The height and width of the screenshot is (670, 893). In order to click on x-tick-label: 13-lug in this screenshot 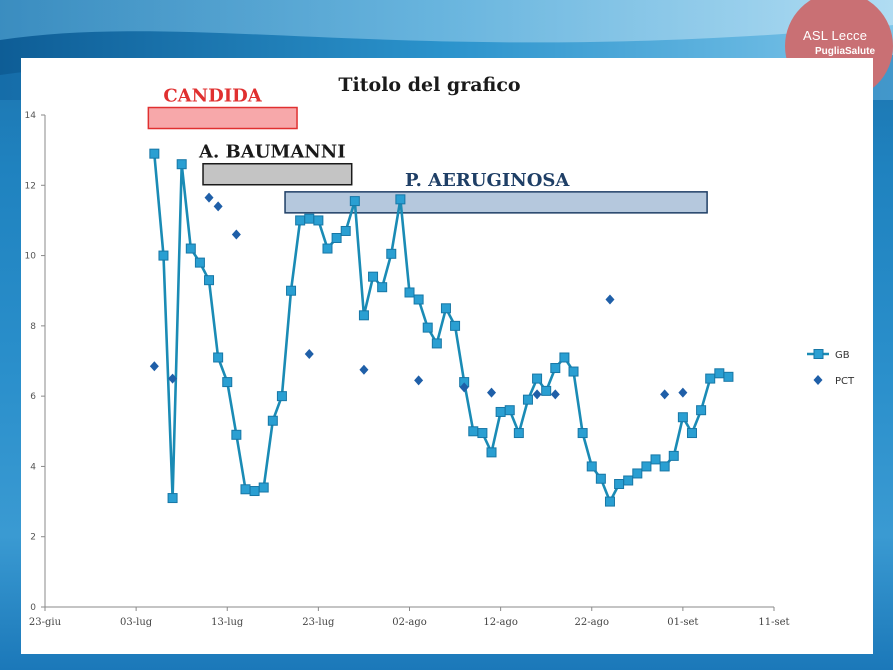, I will do `click(227, 622)`.